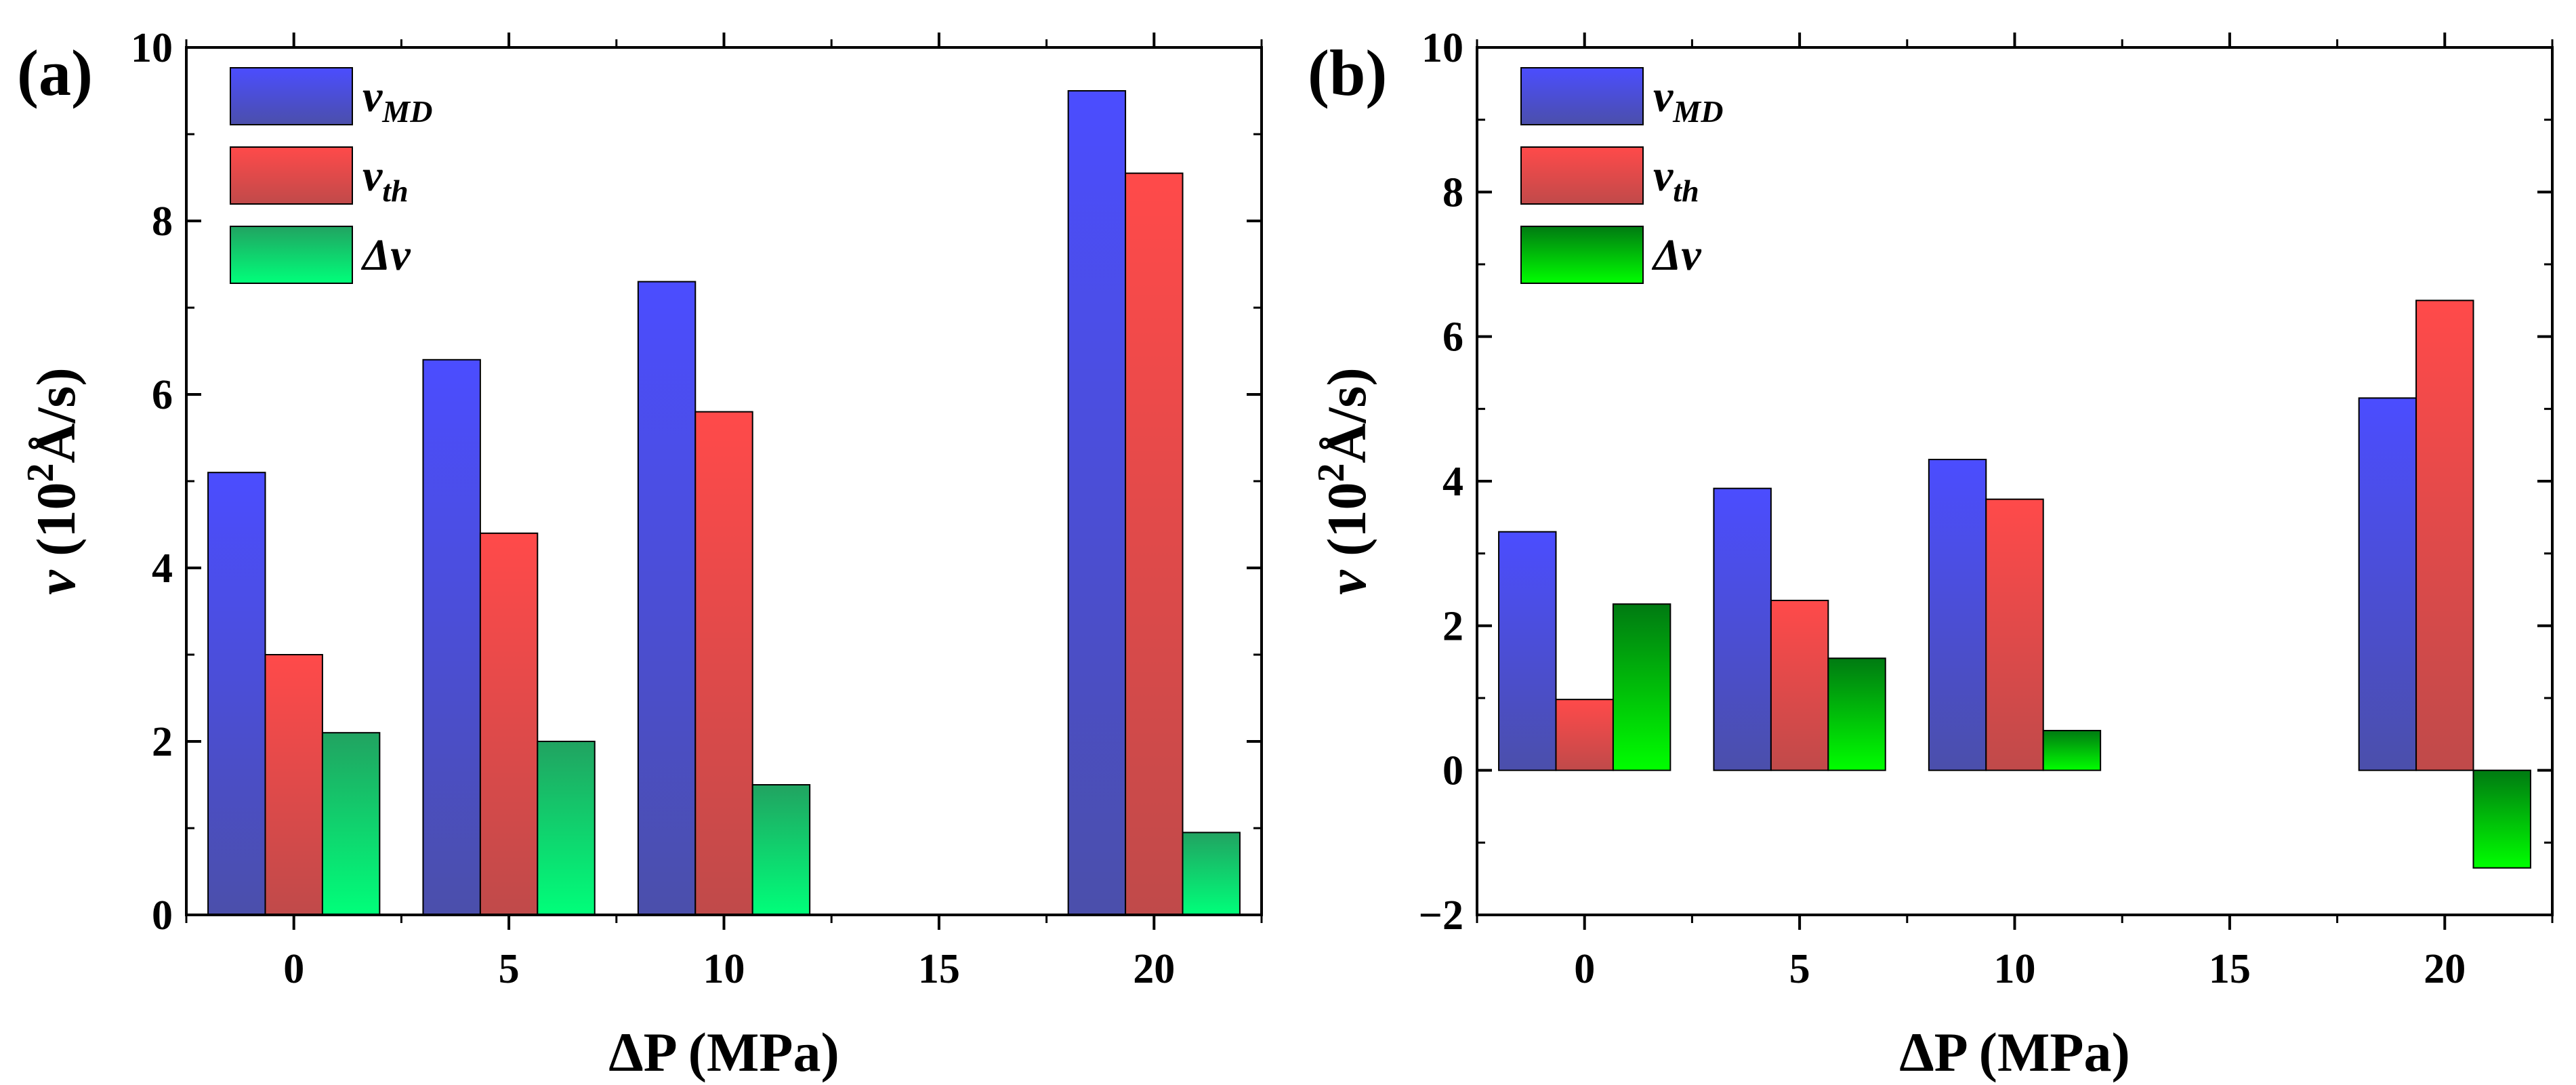  I want to click on y-tick-label: −2, so click(1441, 916).